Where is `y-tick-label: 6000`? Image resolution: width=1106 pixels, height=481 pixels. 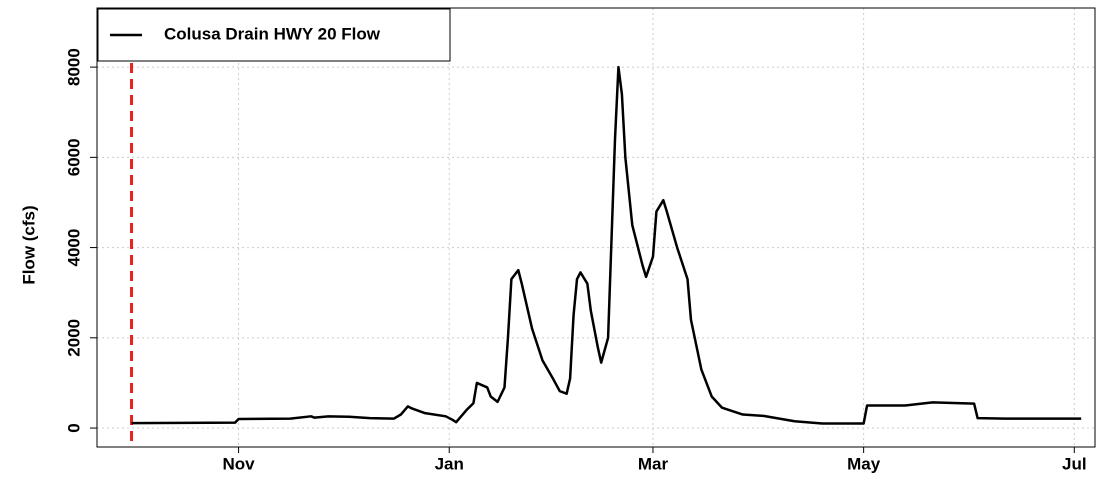
y-tick-label: 6000 is located at coordinates (73, 157).